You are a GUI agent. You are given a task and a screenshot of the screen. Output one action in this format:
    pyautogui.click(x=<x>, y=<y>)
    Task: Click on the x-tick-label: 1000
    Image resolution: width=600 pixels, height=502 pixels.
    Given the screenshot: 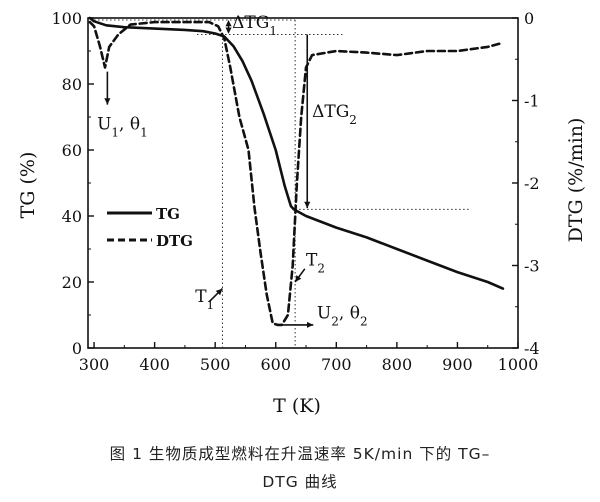 What is the action you would take?
    pyautogui.click(x=518, y=364)
    